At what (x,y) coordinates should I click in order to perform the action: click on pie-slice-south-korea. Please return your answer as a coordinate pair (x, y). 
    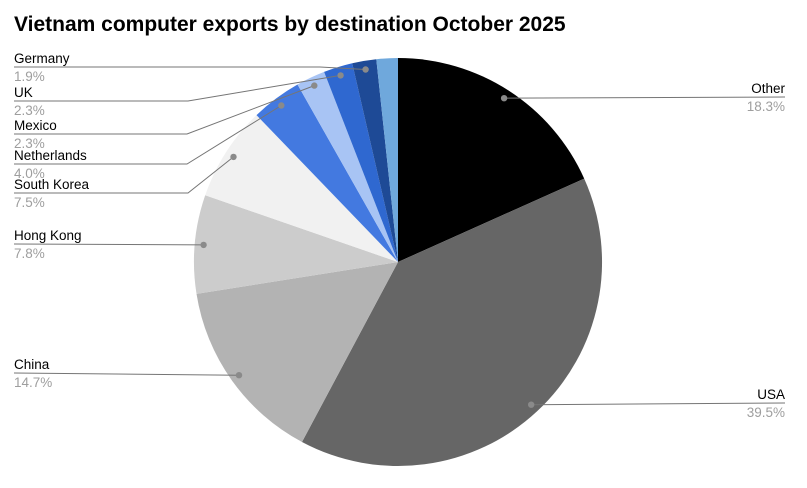
    Looking at the image, I should click on (301, 188).